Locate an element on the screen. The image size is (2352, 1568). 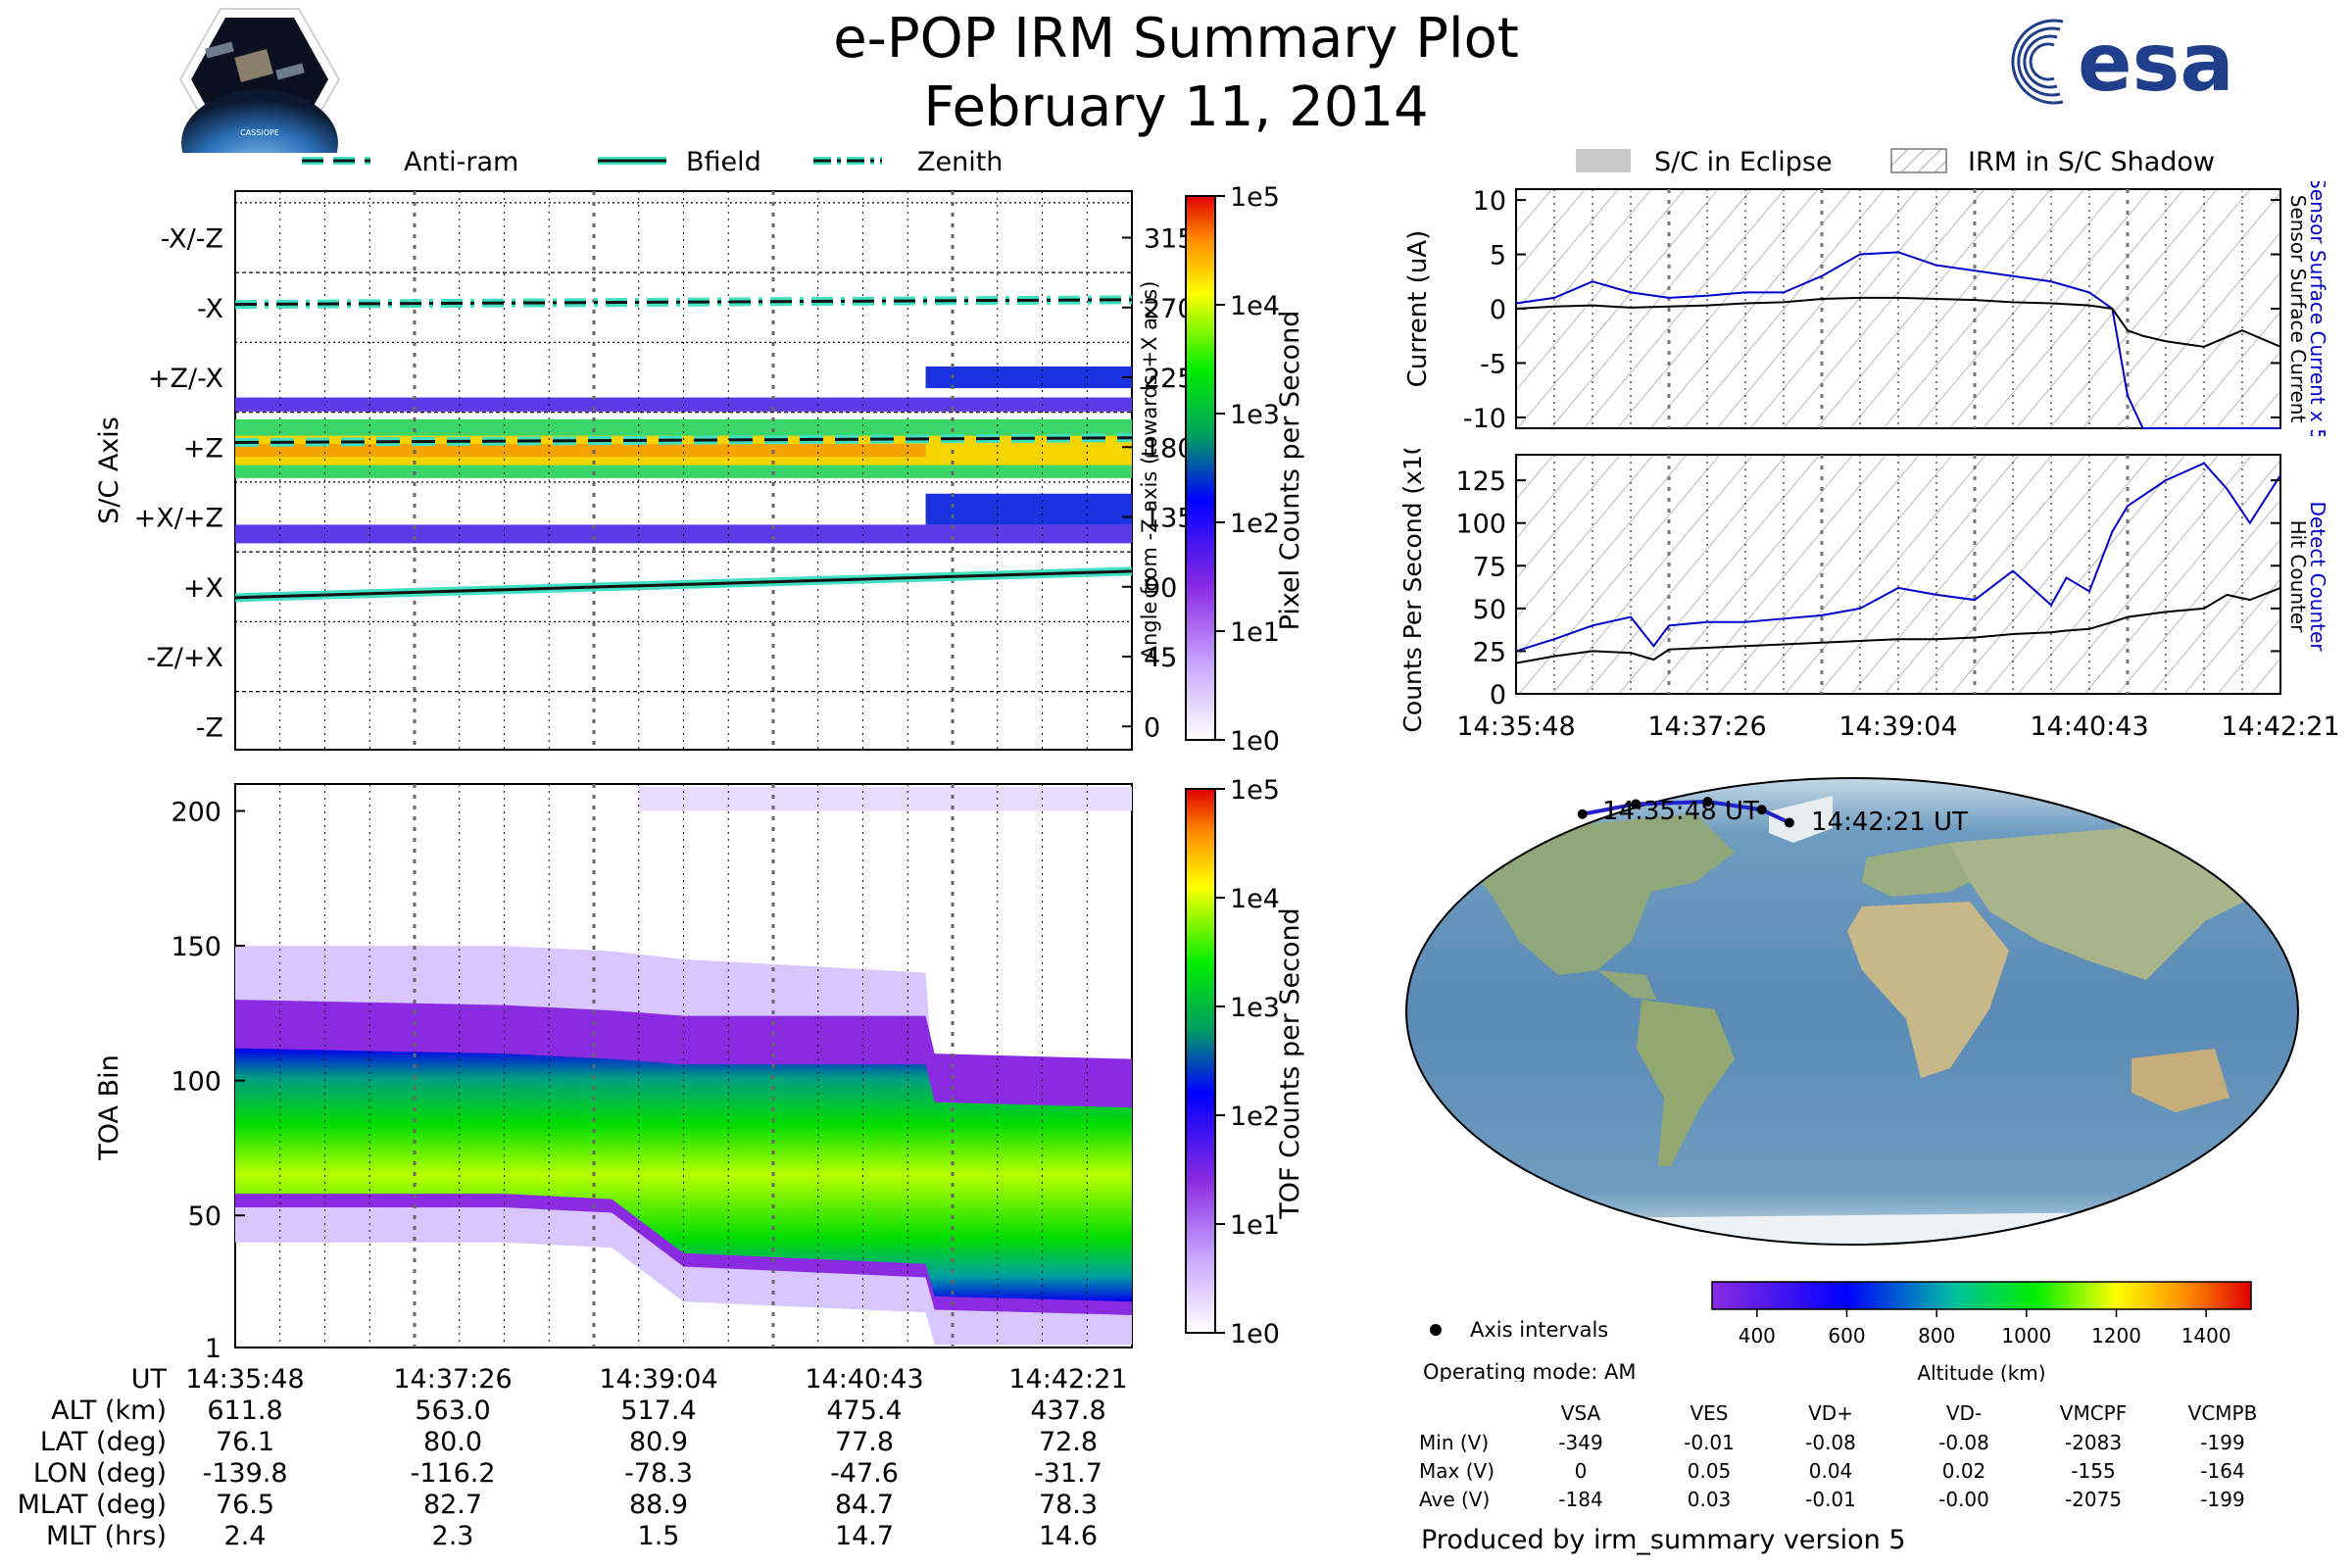
ut-cell: -47.6 is located at coordinates (864, 1473).